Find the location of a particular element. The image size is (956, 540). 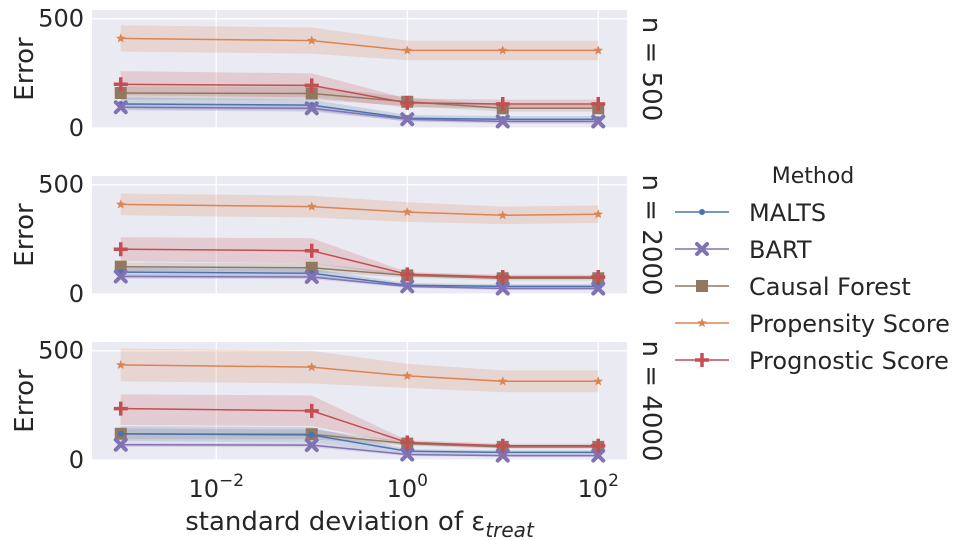

legend-item: MALTS is located at coordinates (750, 213).